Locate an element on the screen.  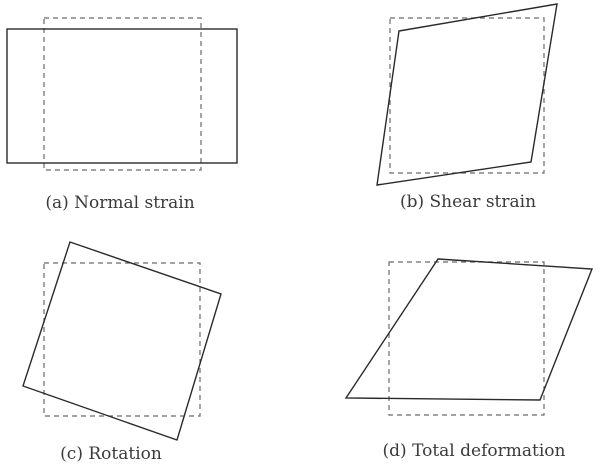
caption-rotation: (c) Rotation is located at coordinates (111, 454).